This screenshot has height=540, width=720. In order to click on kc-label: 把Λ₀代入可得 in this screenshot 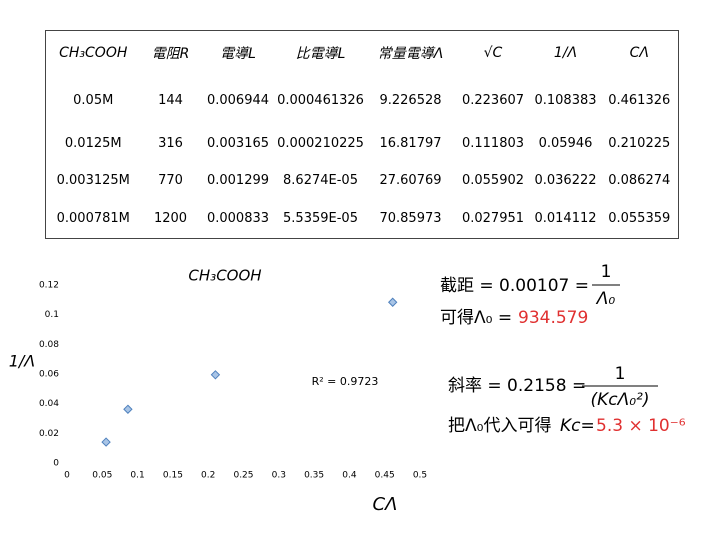, I will do `click(499, 426)`.